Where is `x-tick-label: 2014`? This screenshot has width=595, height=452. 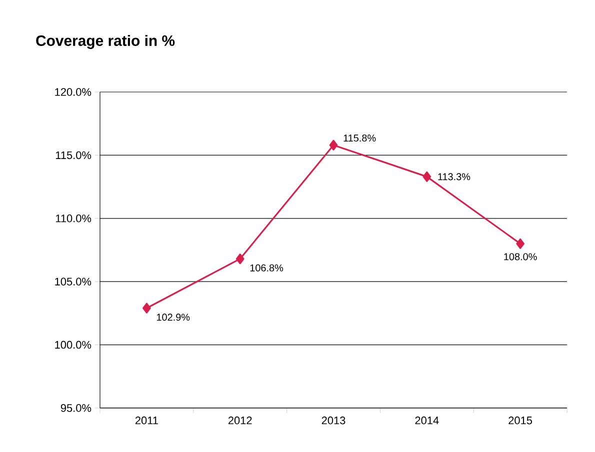 x-tick-label: 2014 is located at coordinates (427, 420).